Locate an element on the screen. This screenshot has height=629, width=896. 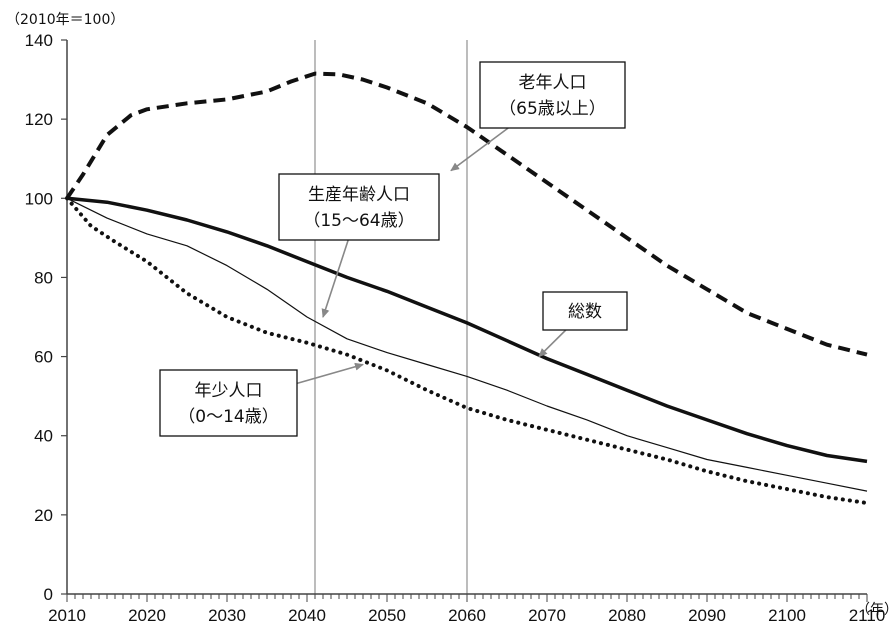
y-tick-label: 40 is located at coordinates (43, 436).